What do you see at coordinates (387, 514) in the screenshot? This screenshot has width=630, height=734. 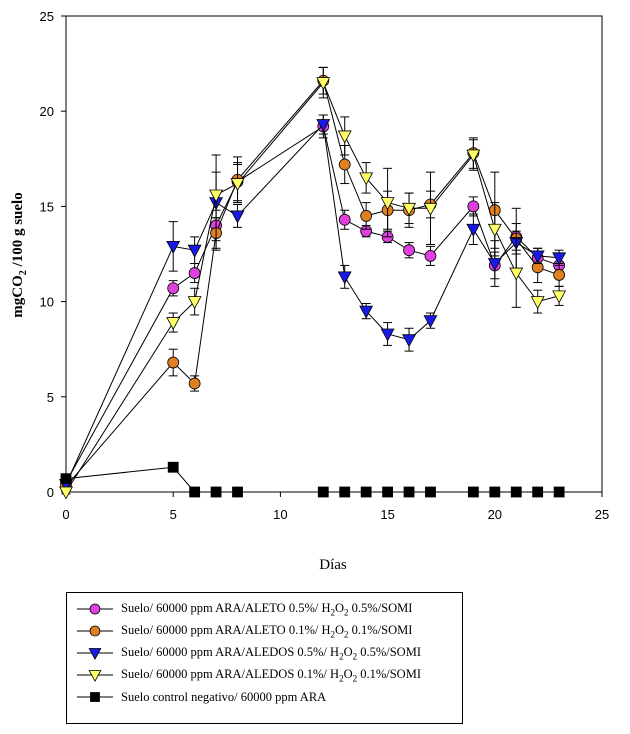 I see `x-tick-label-3: 15` at bounding box center [387, 514].